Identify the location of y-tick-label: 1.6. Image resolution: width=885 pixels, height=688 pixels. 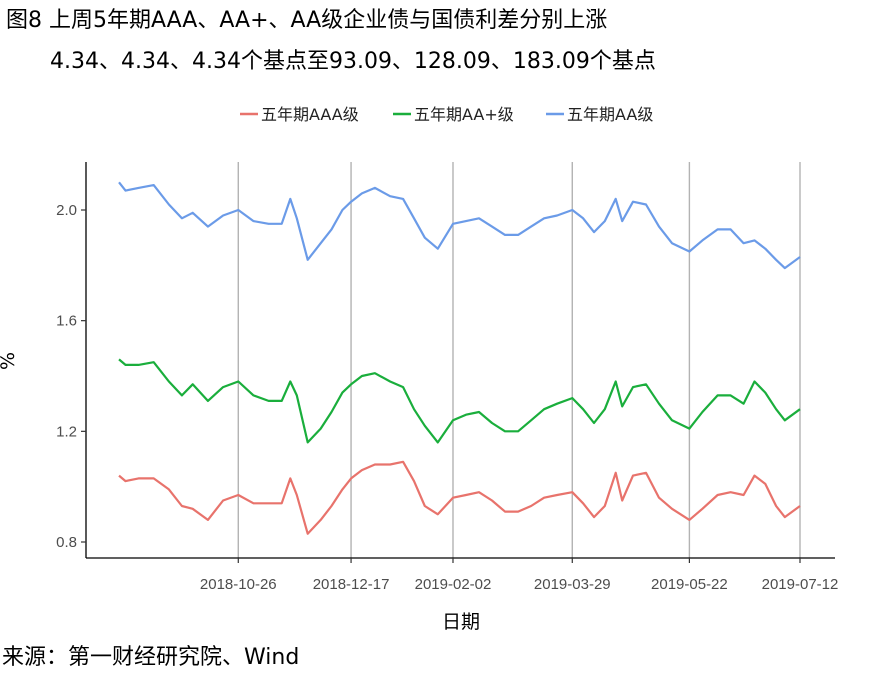
(66, 321).